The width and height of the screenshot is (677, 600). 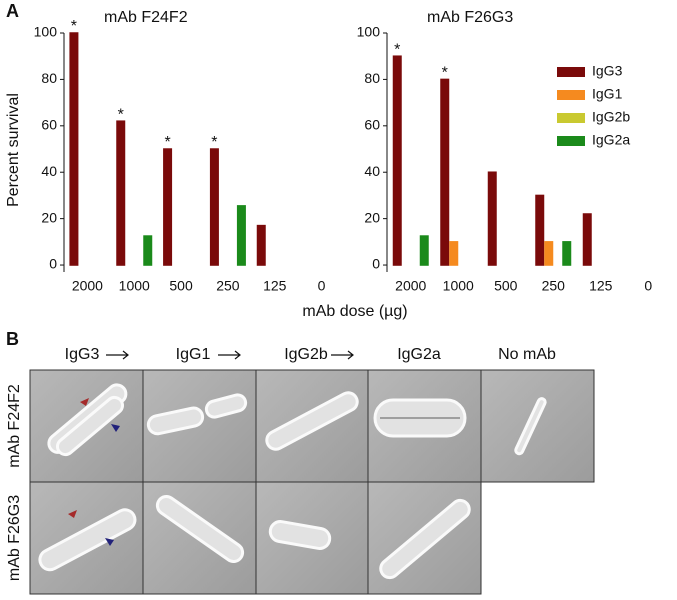 What do you see at coordinates (607, 94) in the screenshot?
I see `legend-label: IgG1` at bounding box center [607, 94].